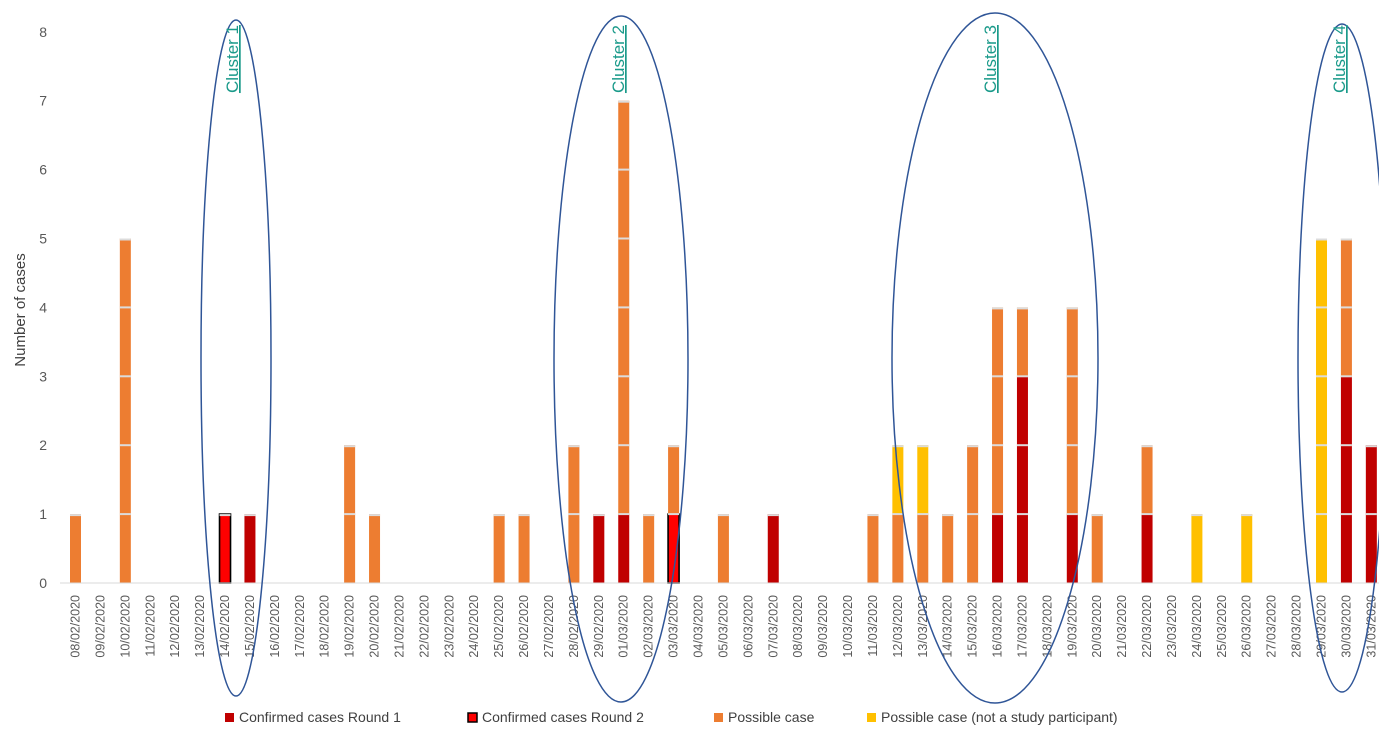  I want to click on cluster-label: Cluster 1, so click(232, 59).